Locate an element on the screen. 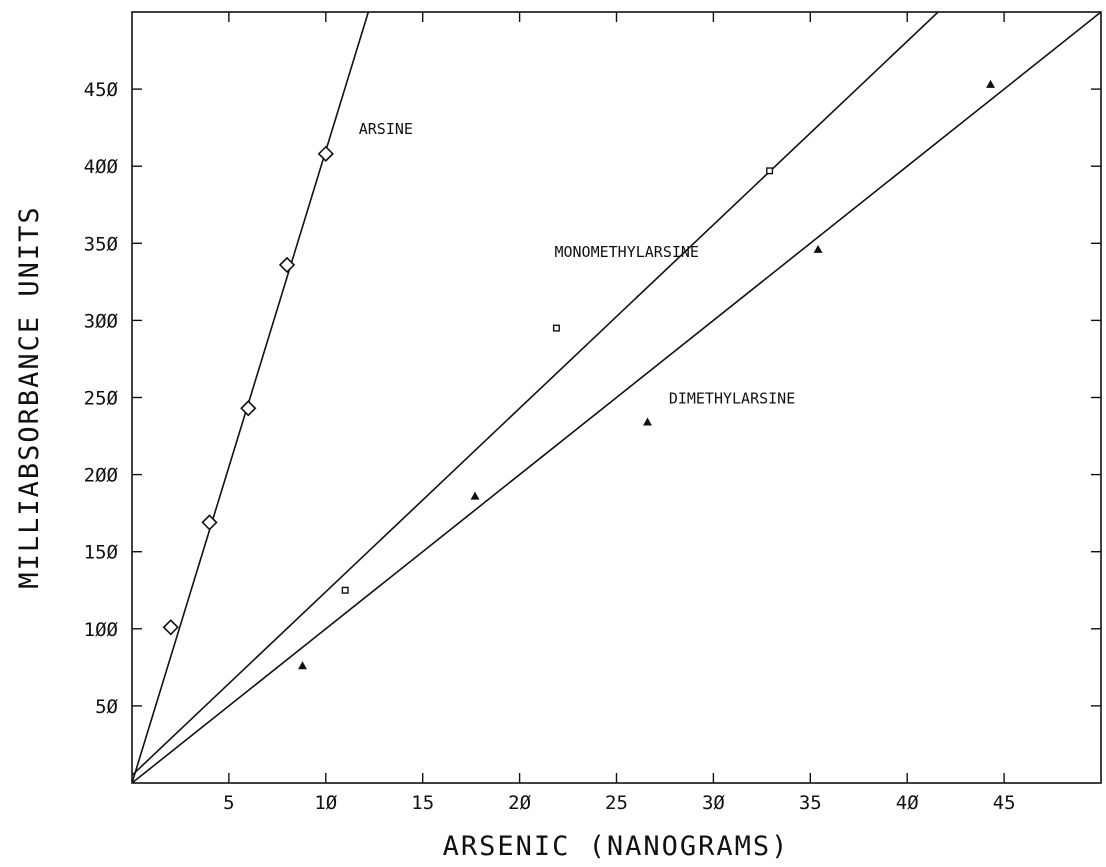 This screenshot has width=1106, height=867. x-tick-label: 45 is located at coordinates (1004, 803).